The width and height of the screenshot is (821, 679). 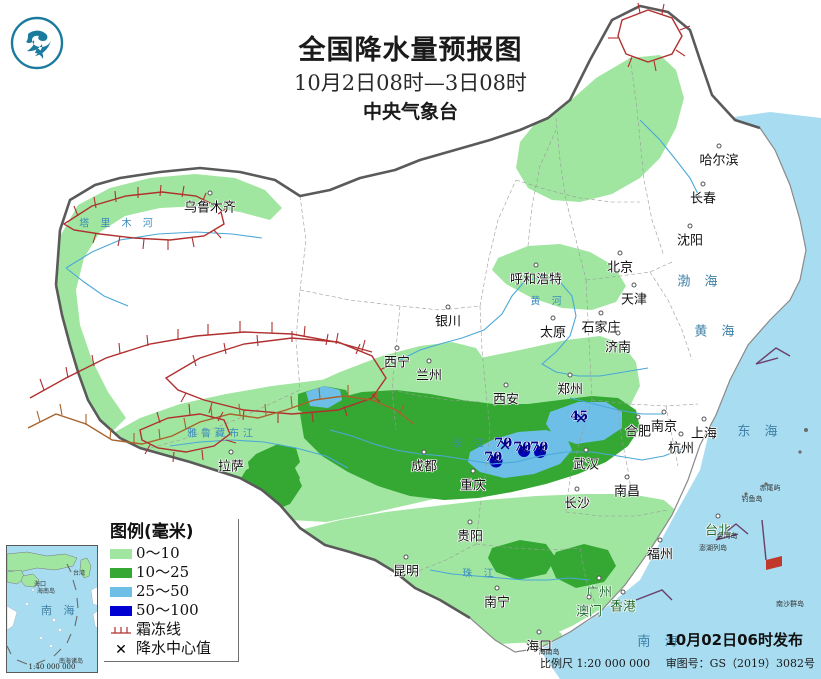 I want to click on legend-item-0: 0～10, so click(x=172, y=553).